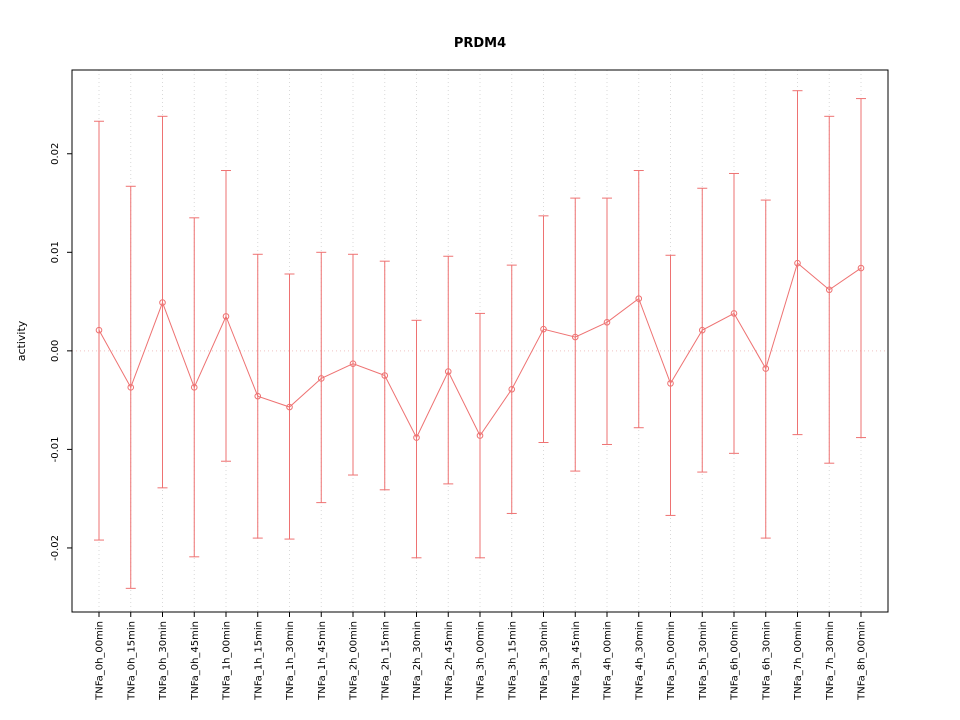 Image resolution: width=960 pixels, height=720 pixels. What do you see at coordinates (322, 661) in the screenshot?
I see `x-tick-label: TNFa_1h_45min` at bounding box center [322, 661].